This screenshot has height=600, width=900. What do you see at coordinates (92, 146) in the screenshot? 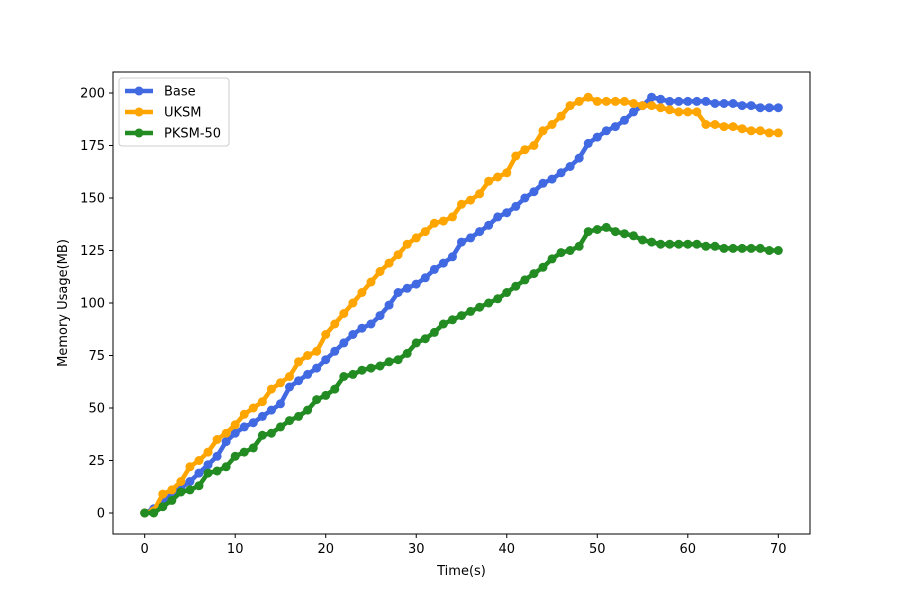
I see `y-tick-label: 175` at bounding box center [92, 146].